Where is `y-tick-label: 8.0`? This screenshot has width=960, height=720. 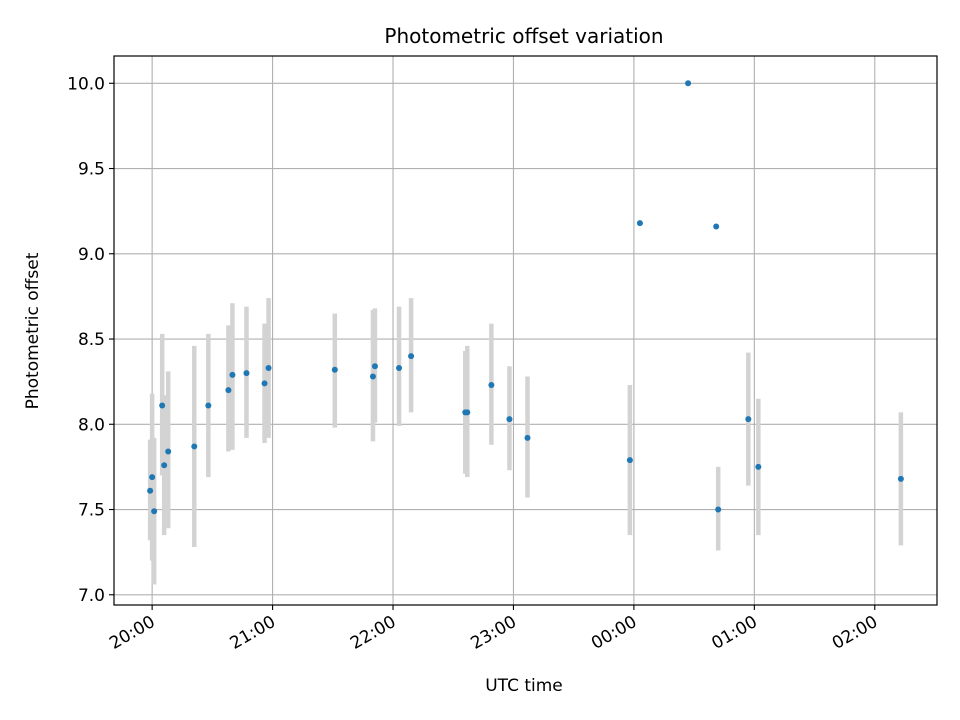 y-tick-label: 8.0 is located at coordinates (91, 425).